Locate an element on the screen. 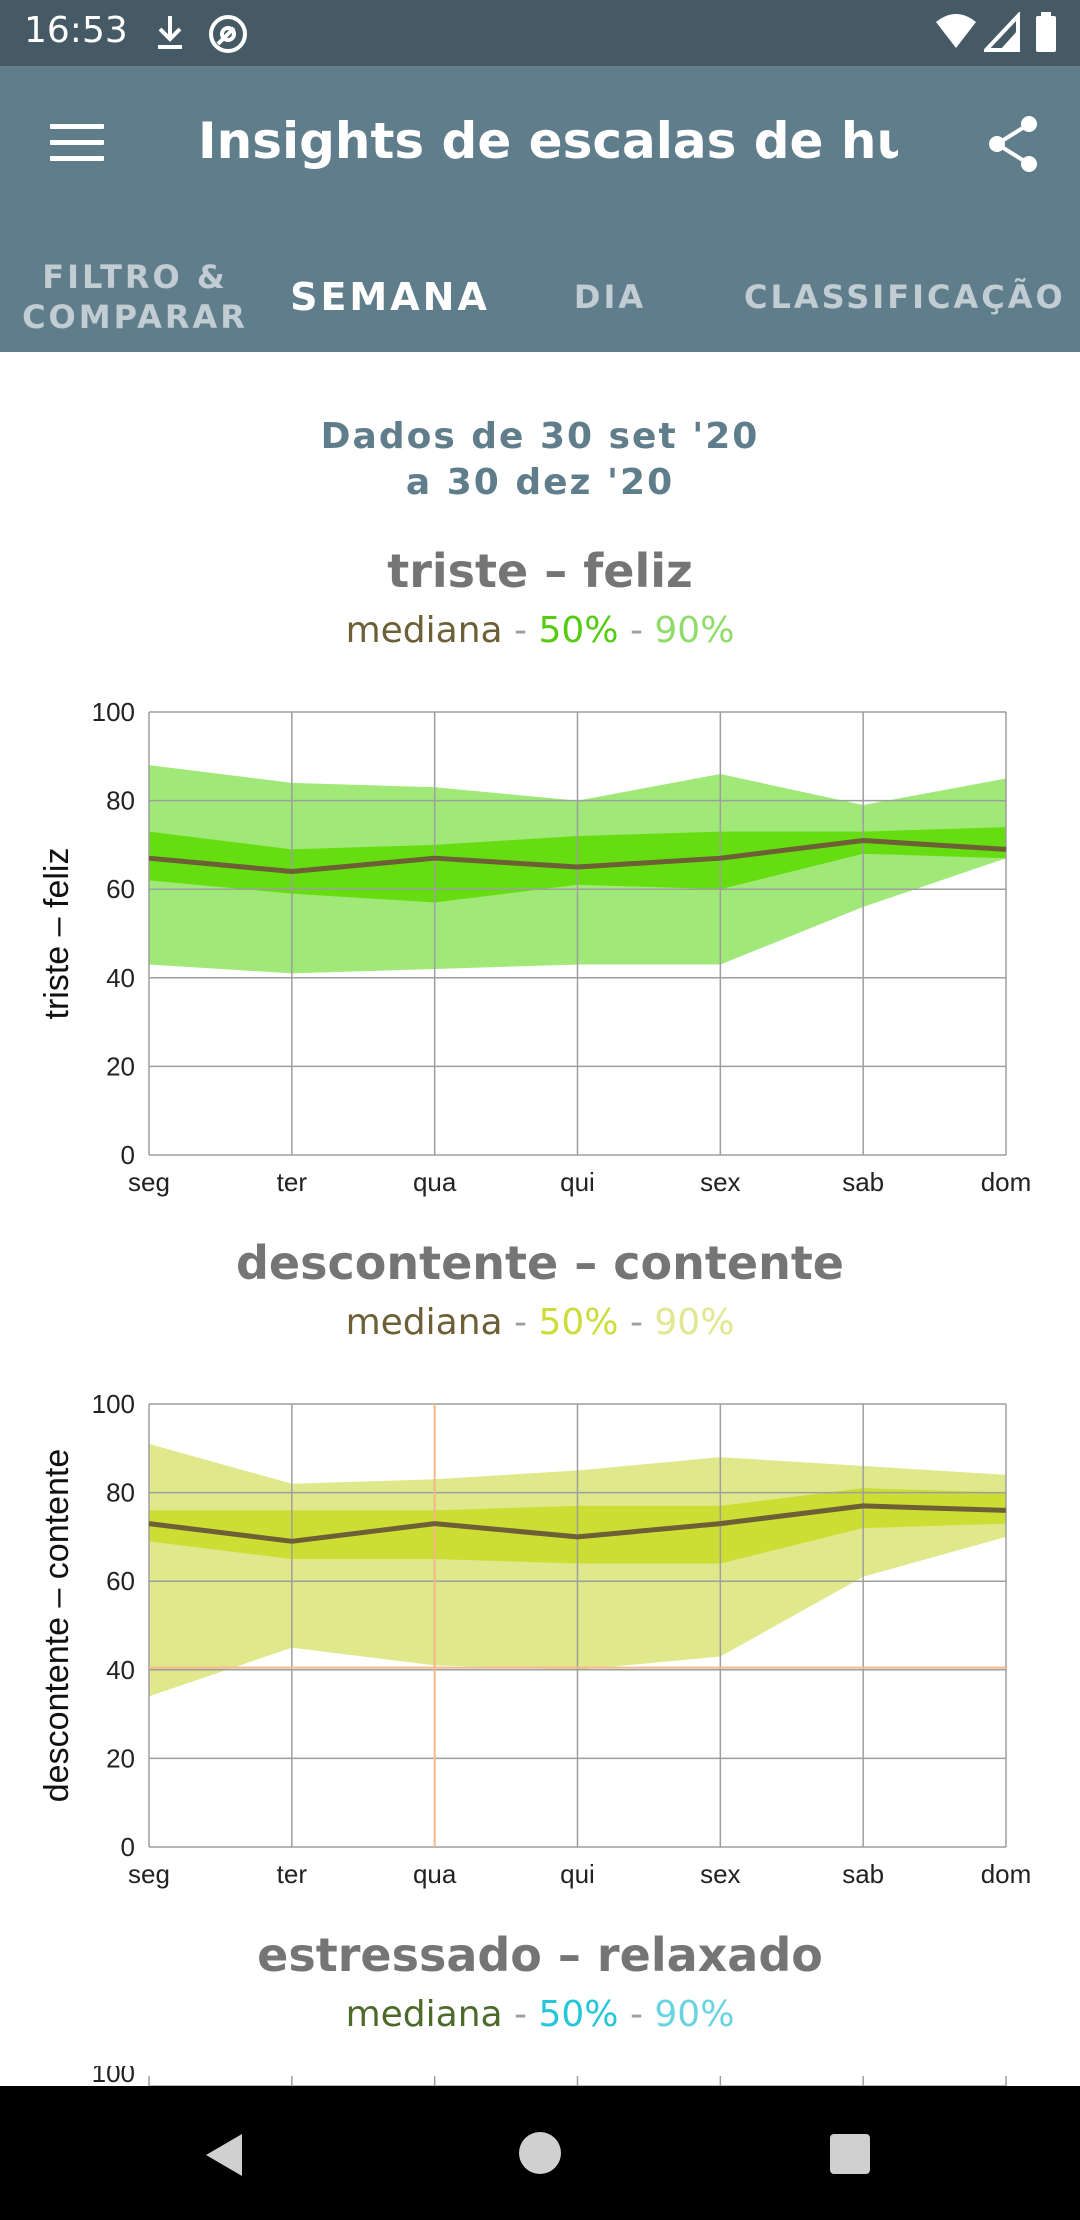 The height and width of the screenshot is (2220, 1080). at-sign-icon is located at coordinates (228, 34).